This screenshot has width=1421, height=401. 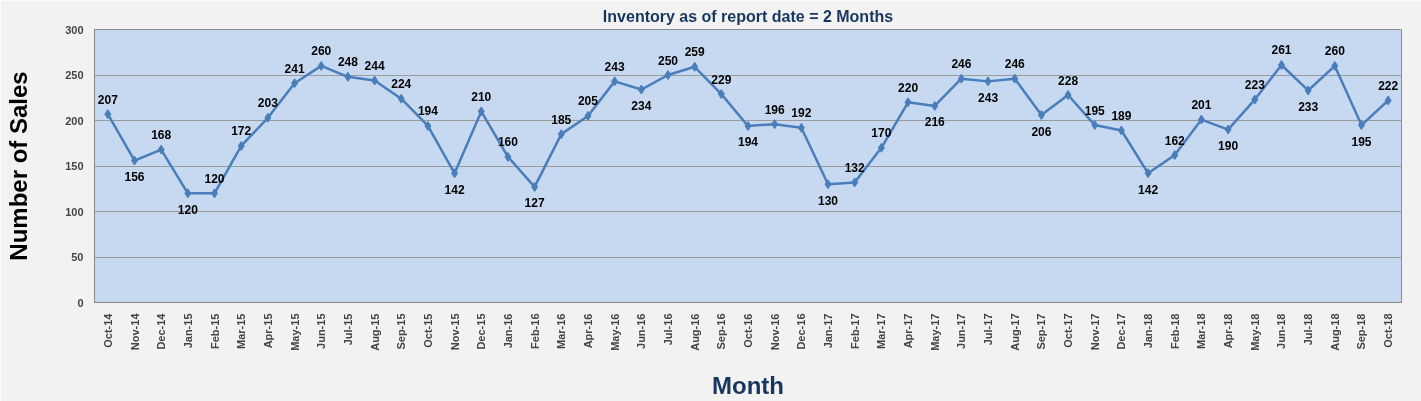 I want to click on data-label: 127, so click(x=534, y=203).